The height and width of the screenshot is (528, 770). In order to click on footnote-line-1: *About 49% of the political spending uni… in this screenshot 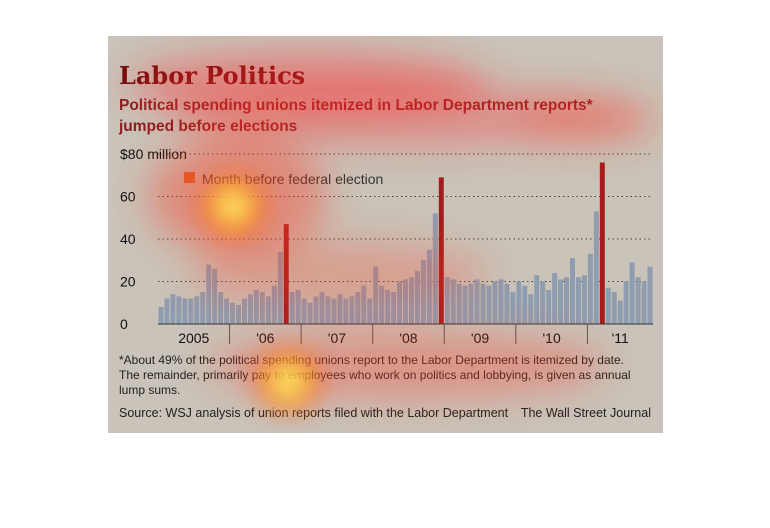, I will do `click(371, 360)`.